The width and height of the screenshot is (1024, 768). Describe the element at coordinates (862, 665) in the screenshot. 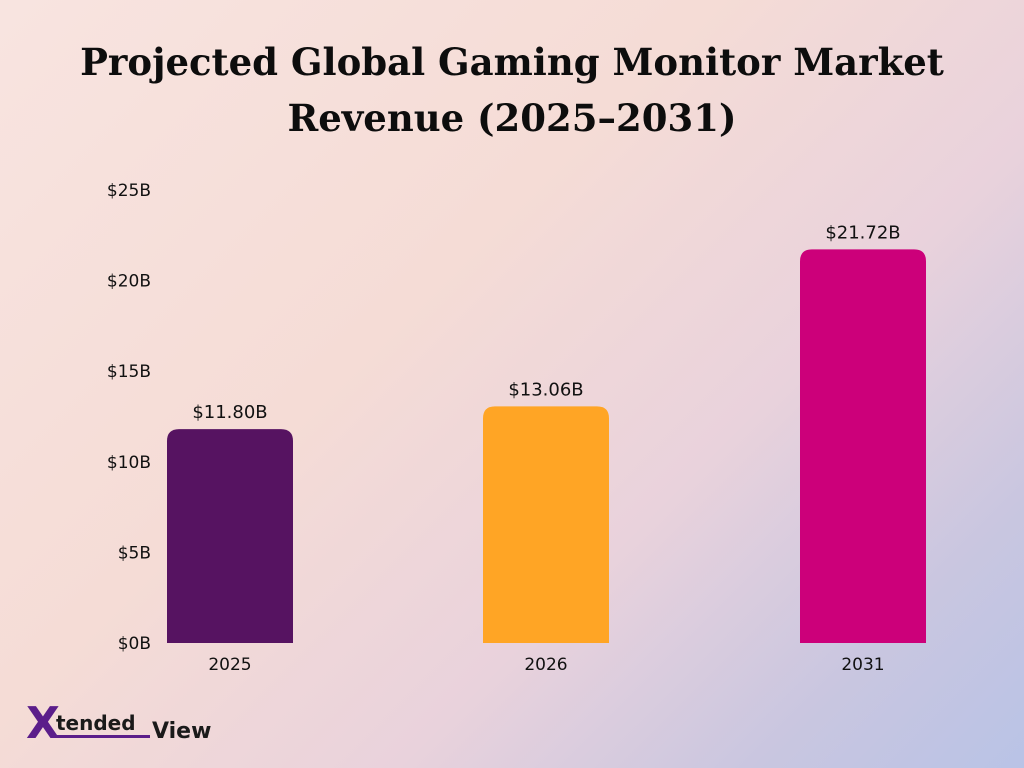

I see `x-tick-label-2031: 2031` at that location.